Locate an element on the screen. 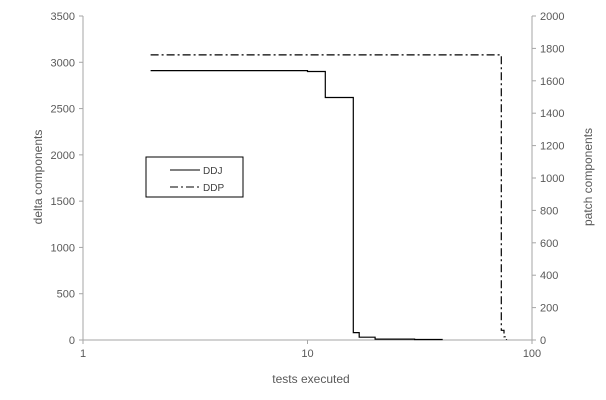  y-tick-label: 1000 is located at coordinates (63, 248).